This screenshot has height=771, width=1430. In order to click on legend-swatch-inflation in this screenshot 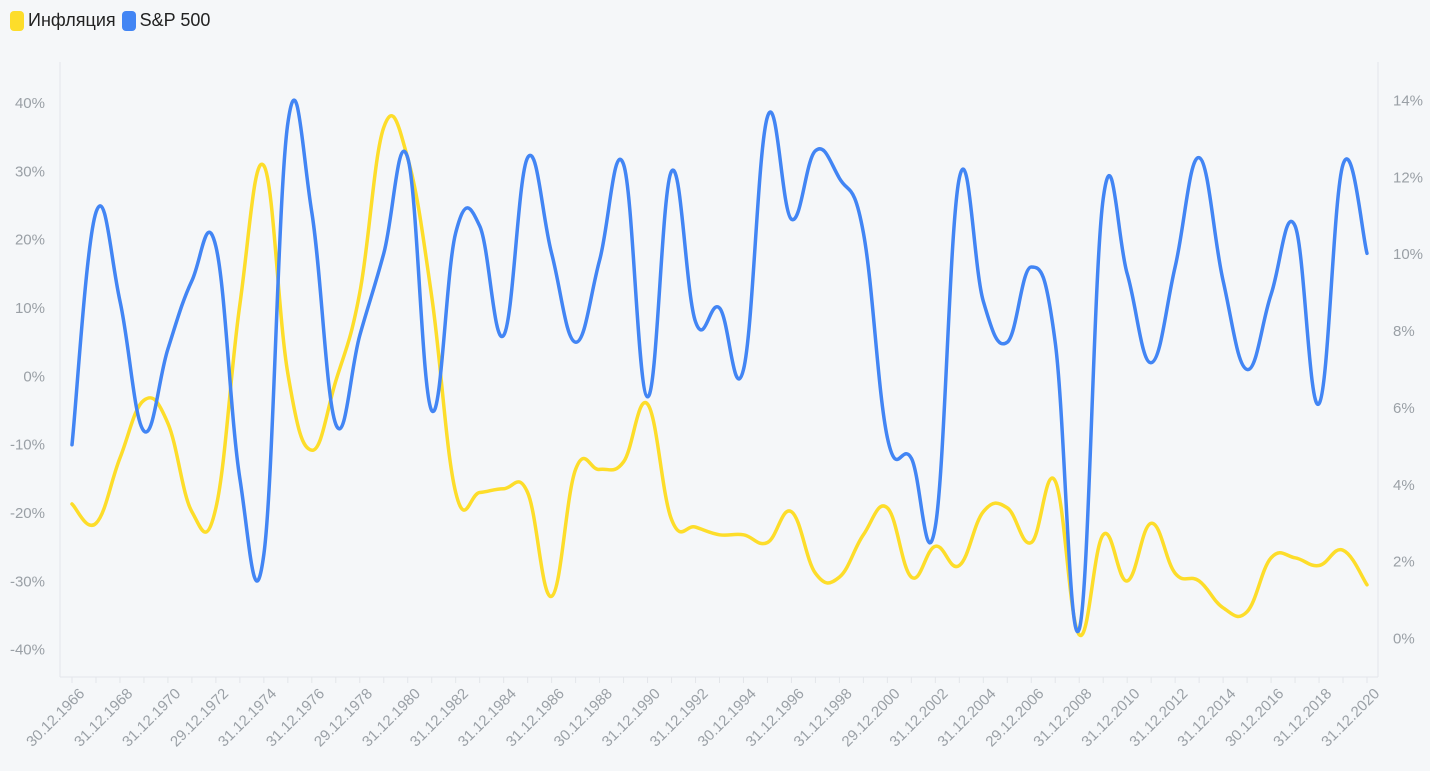, I will do `click(17, 20)`.